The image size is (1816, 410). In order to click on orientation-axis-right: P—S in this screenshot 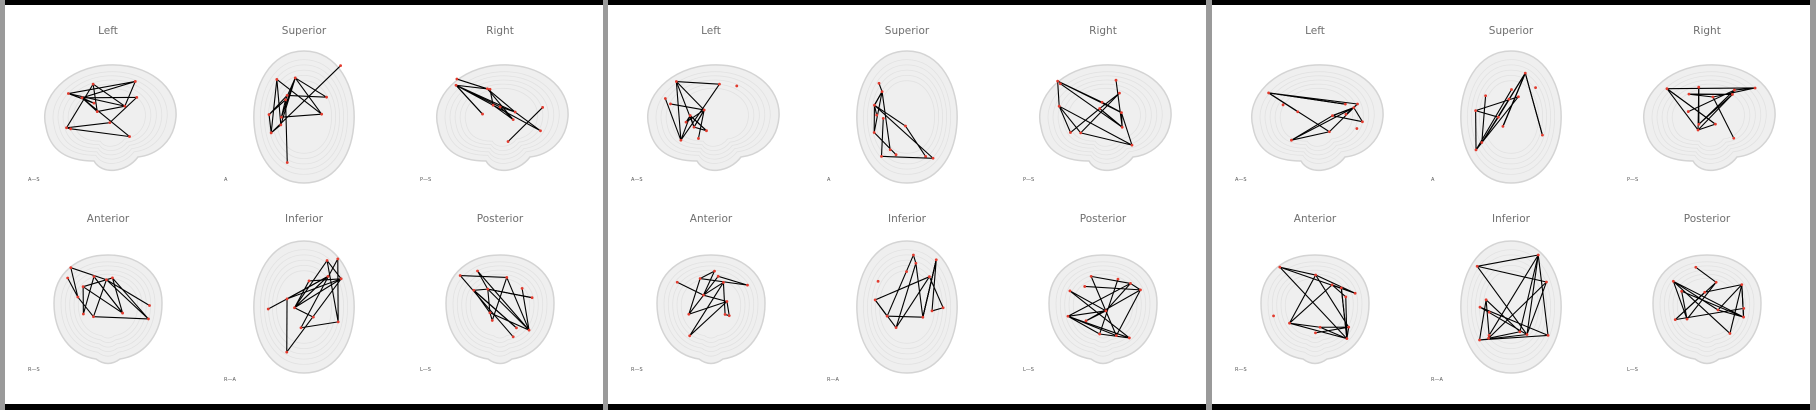, I will do `click(1633, 180)`.